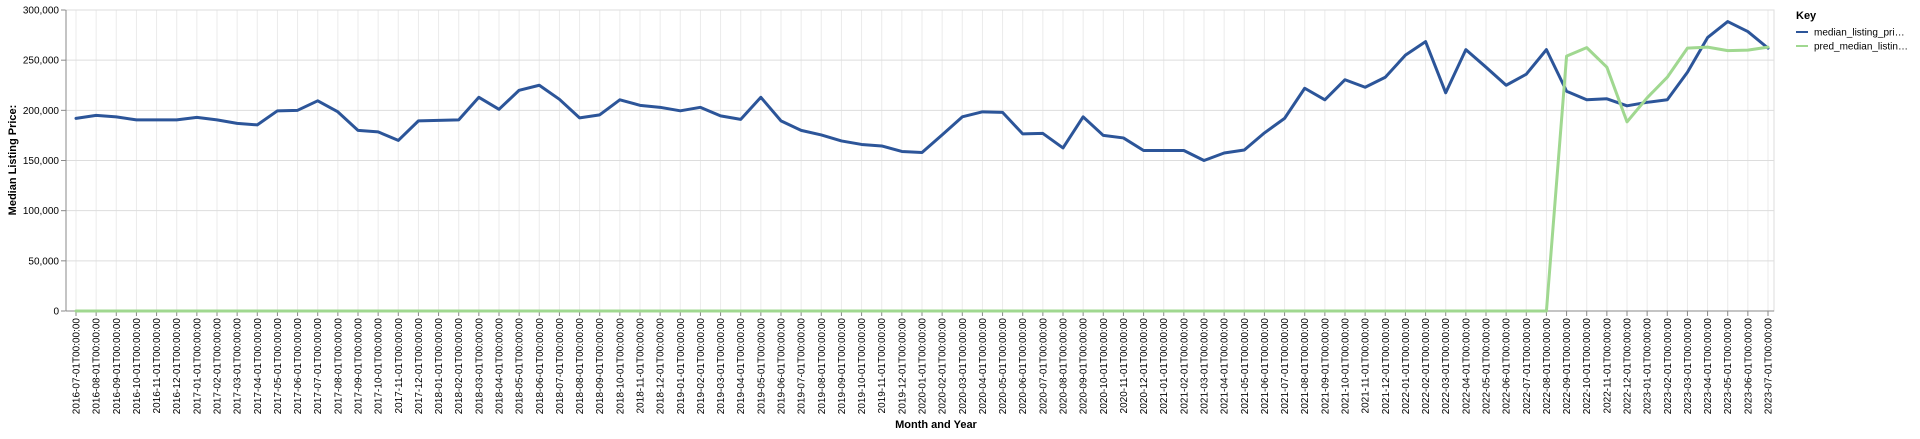  I want to click on x-tick-label: 2017-01-01T00:00:00, so click(197, 366).